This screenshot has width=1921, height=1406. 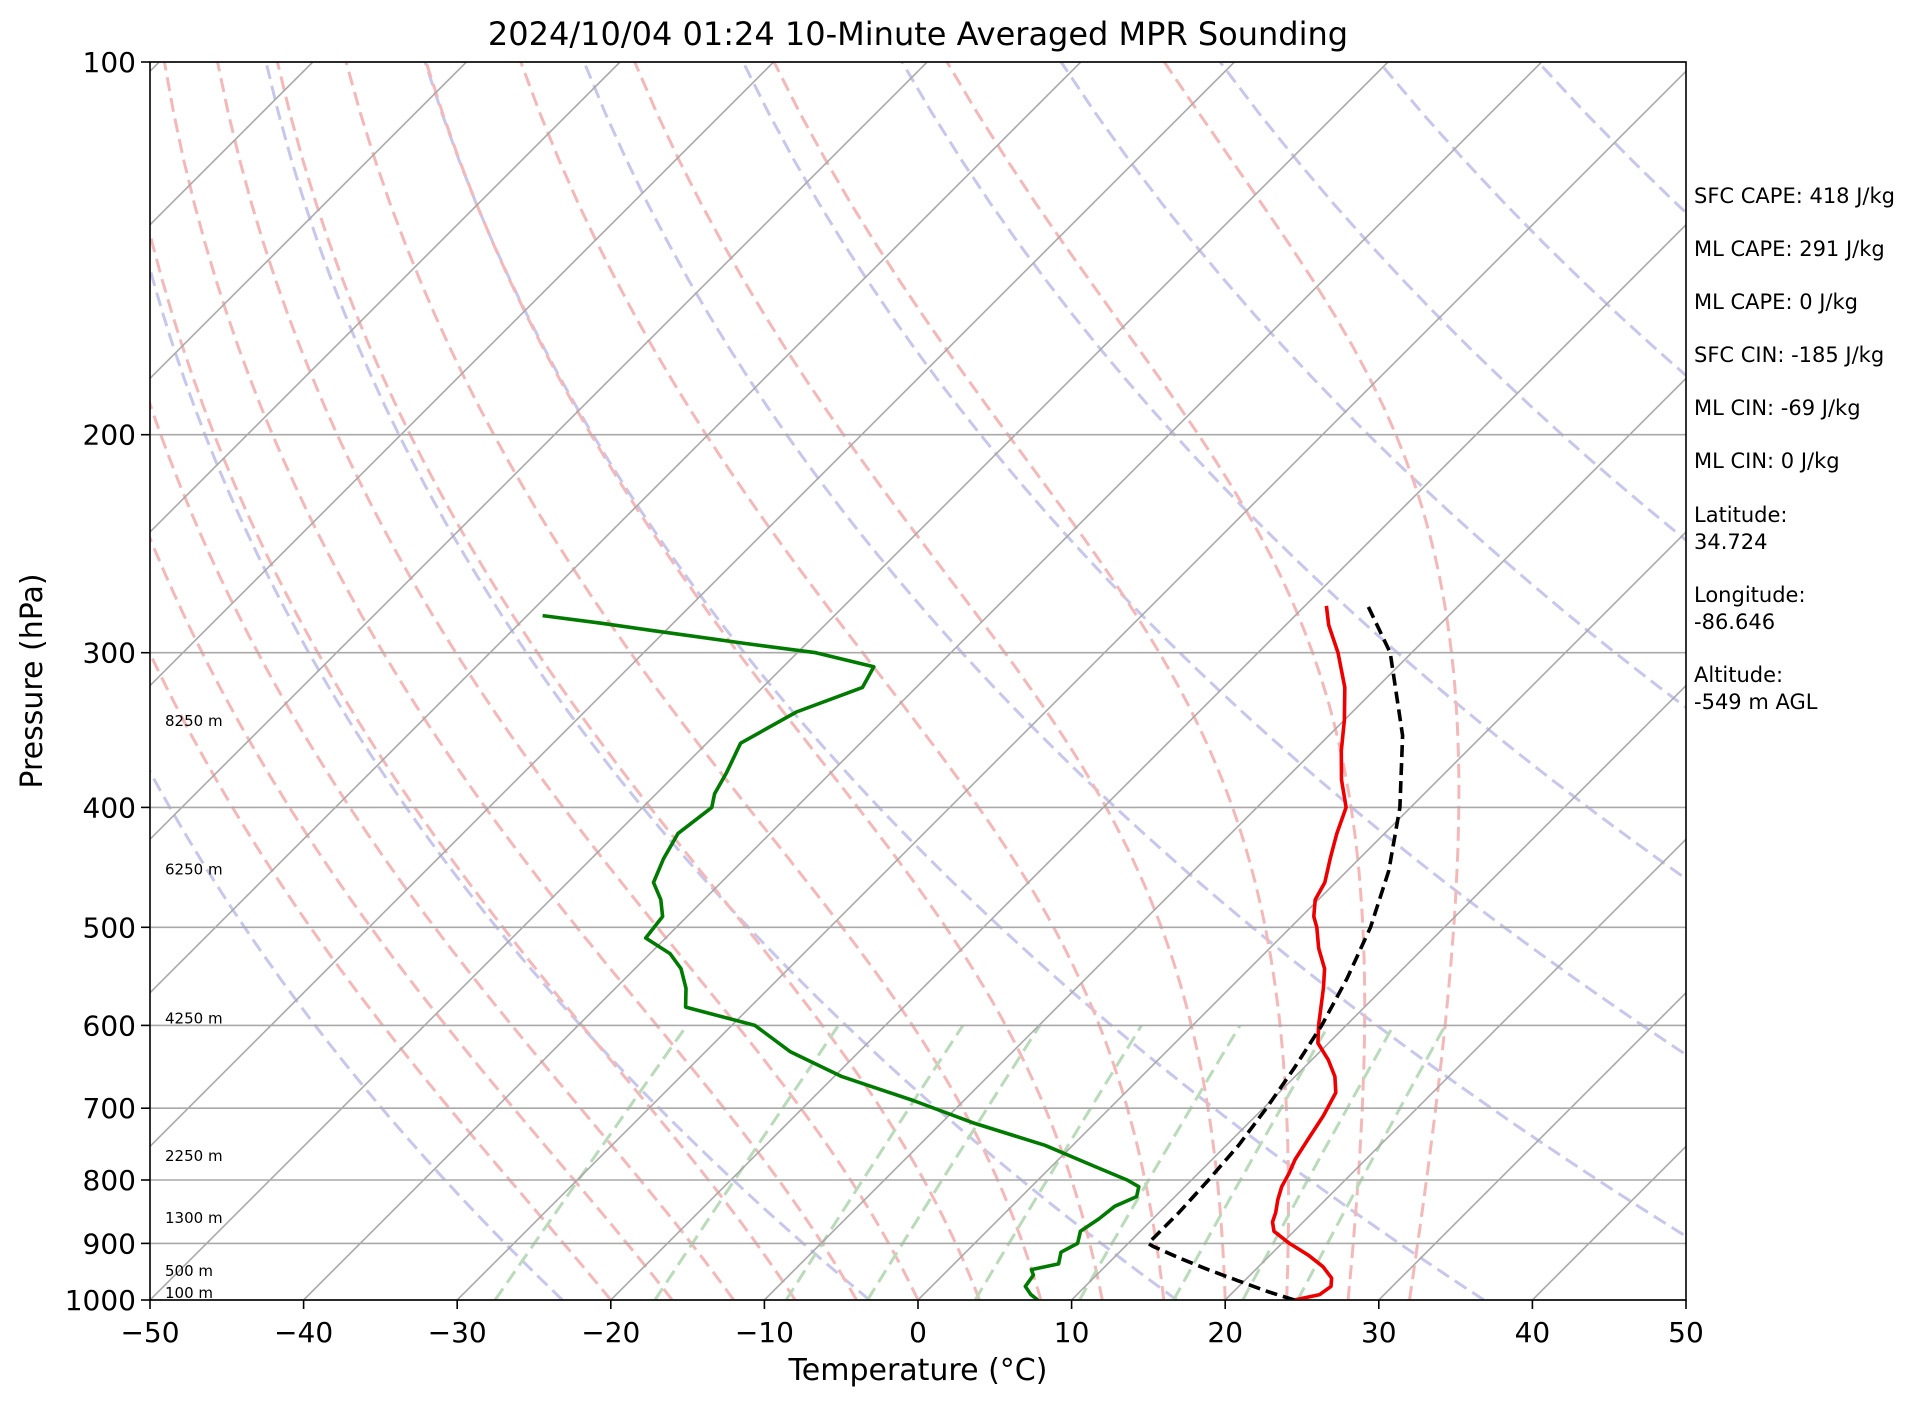 I want to click on y-tick-label: 600, so click(x=109, y=1025).